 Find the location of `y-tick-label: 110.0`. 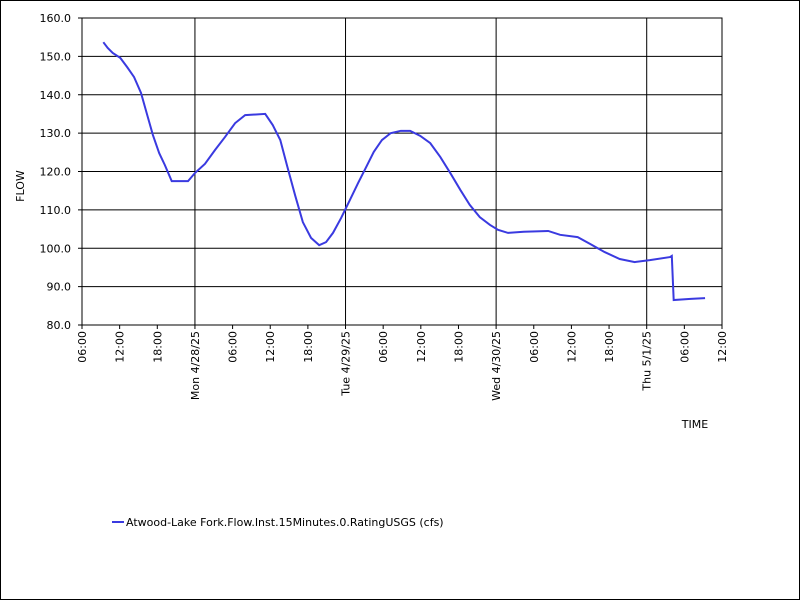

y-tick-label: 110.0 is located at coordinates (56, 210).